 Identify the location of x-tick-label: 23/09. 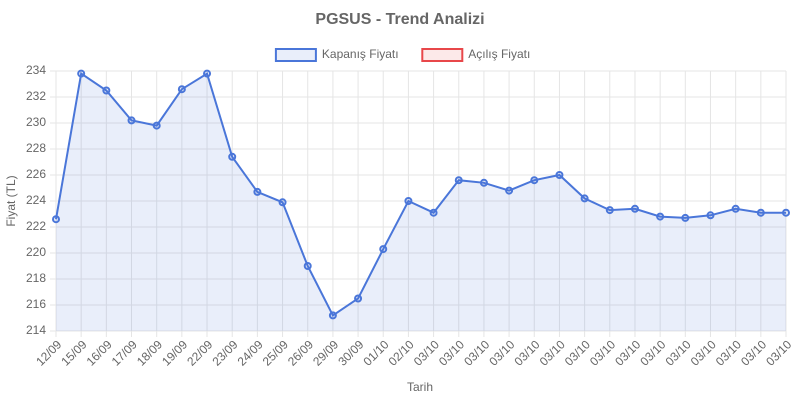
(224, 352).